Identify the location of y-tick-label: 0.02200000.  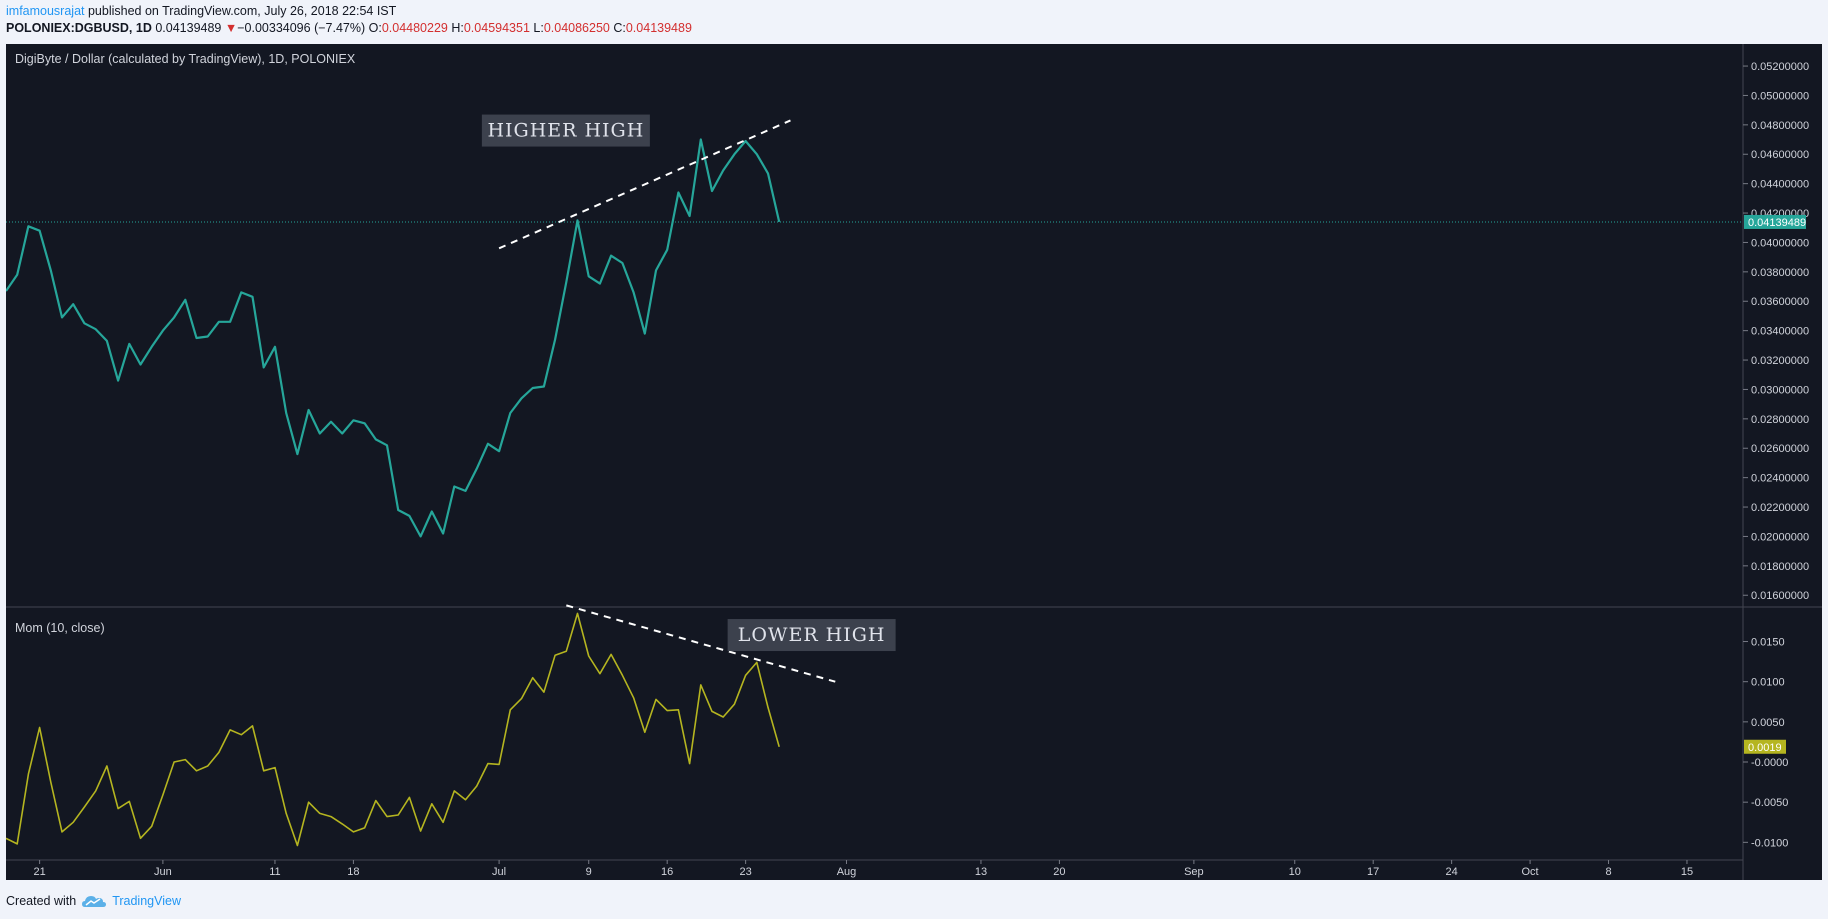
(1780, 508).